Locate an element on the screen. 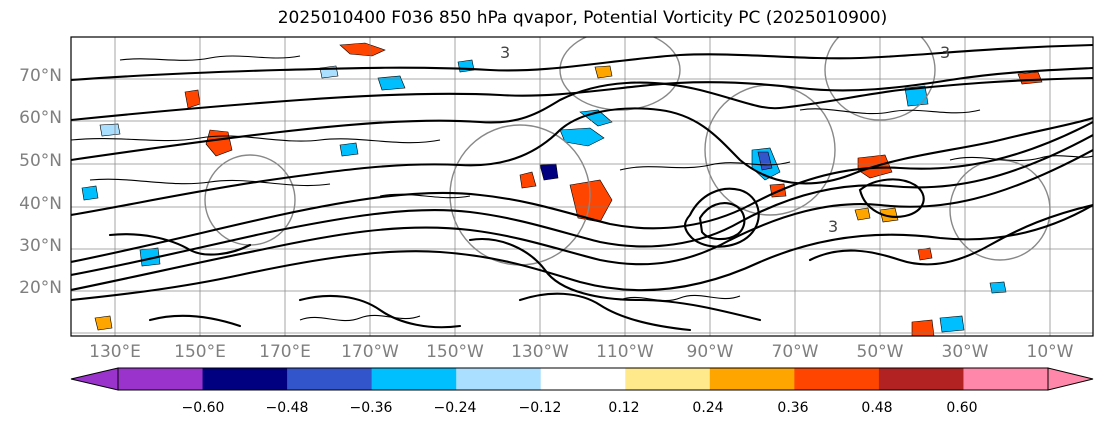  lat-label: 70°N is located at coordinates (40, 76).